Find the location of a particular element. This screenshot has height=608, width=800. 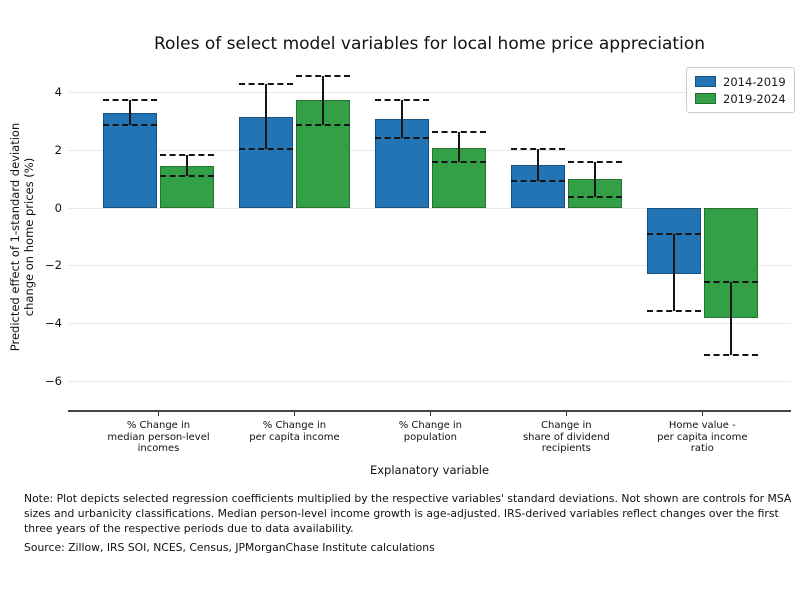

x-tick-label-5: Home value - per capita income ratio is located at coordinates (702, 437).